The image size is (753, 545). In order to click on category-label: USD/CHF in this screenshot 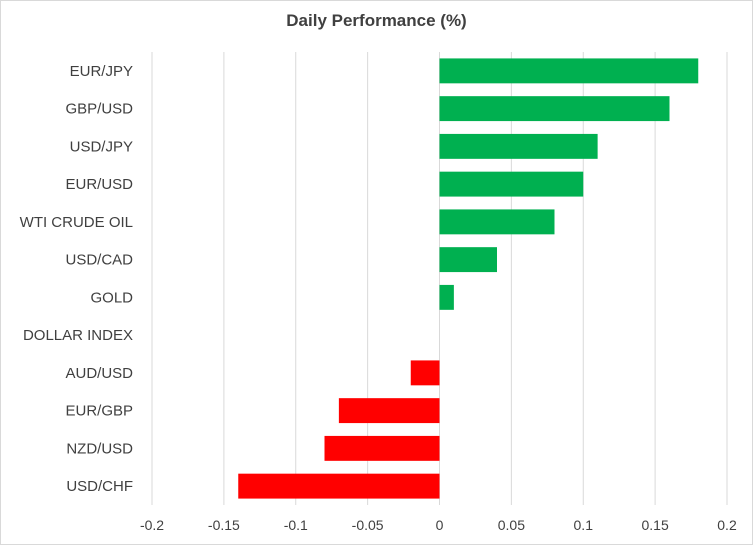, I will do `click(99, 486)`.